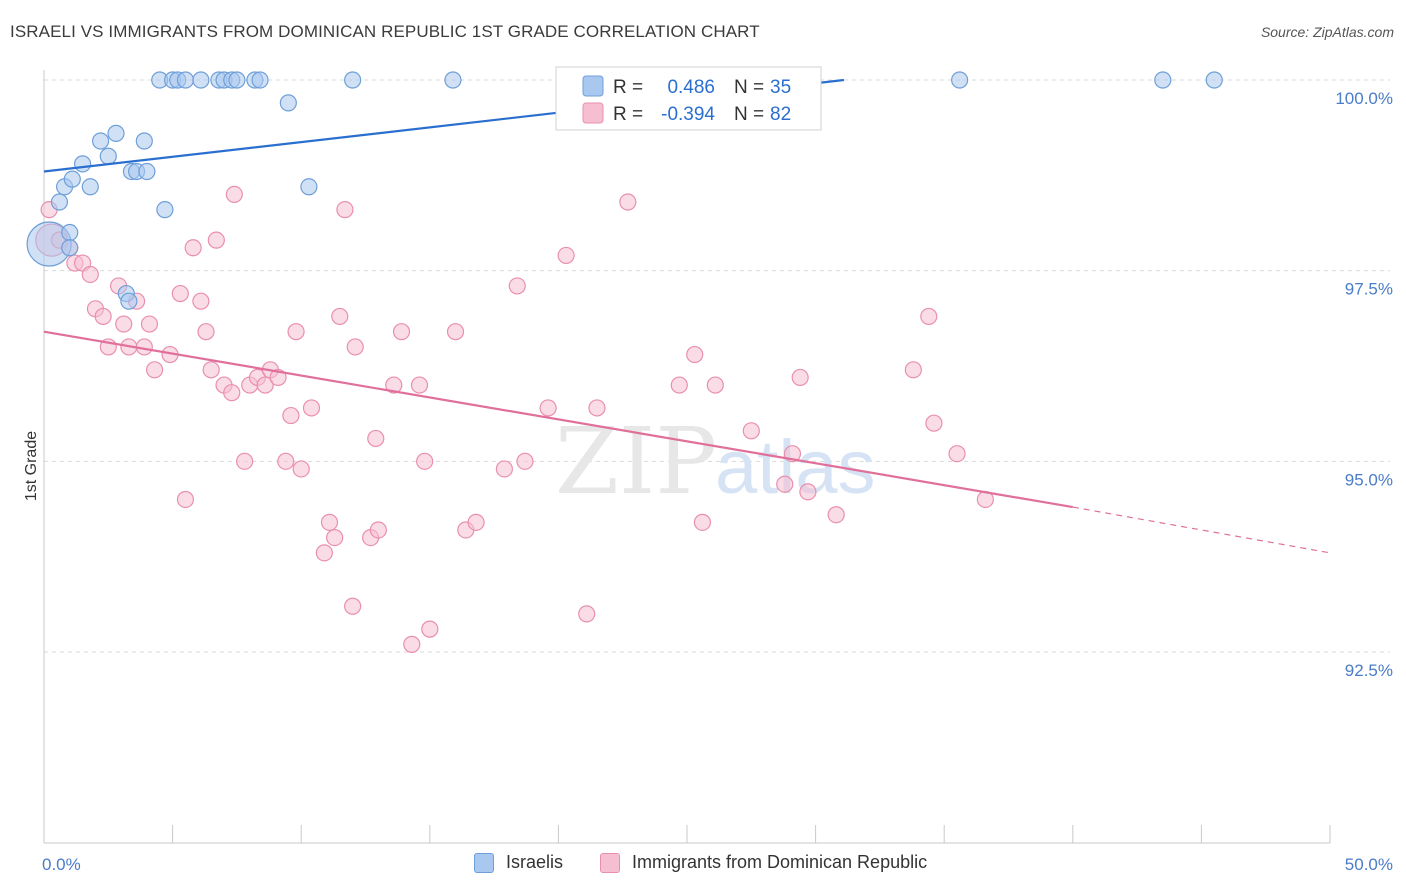  Describe the element at coordinates (691, 87) in the screenshot. I see `legend-israelis-r-value: 0.486` at that location.